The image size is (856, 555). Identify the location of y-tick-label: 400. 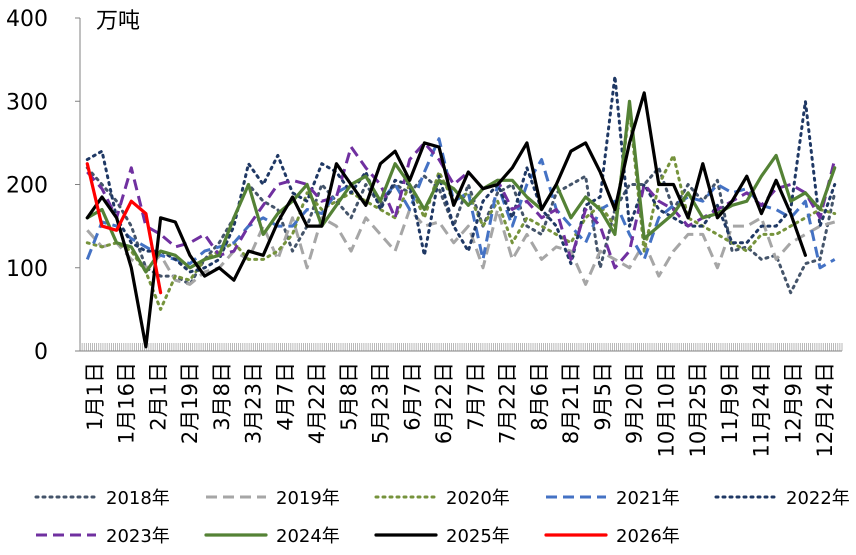
(27, 19).